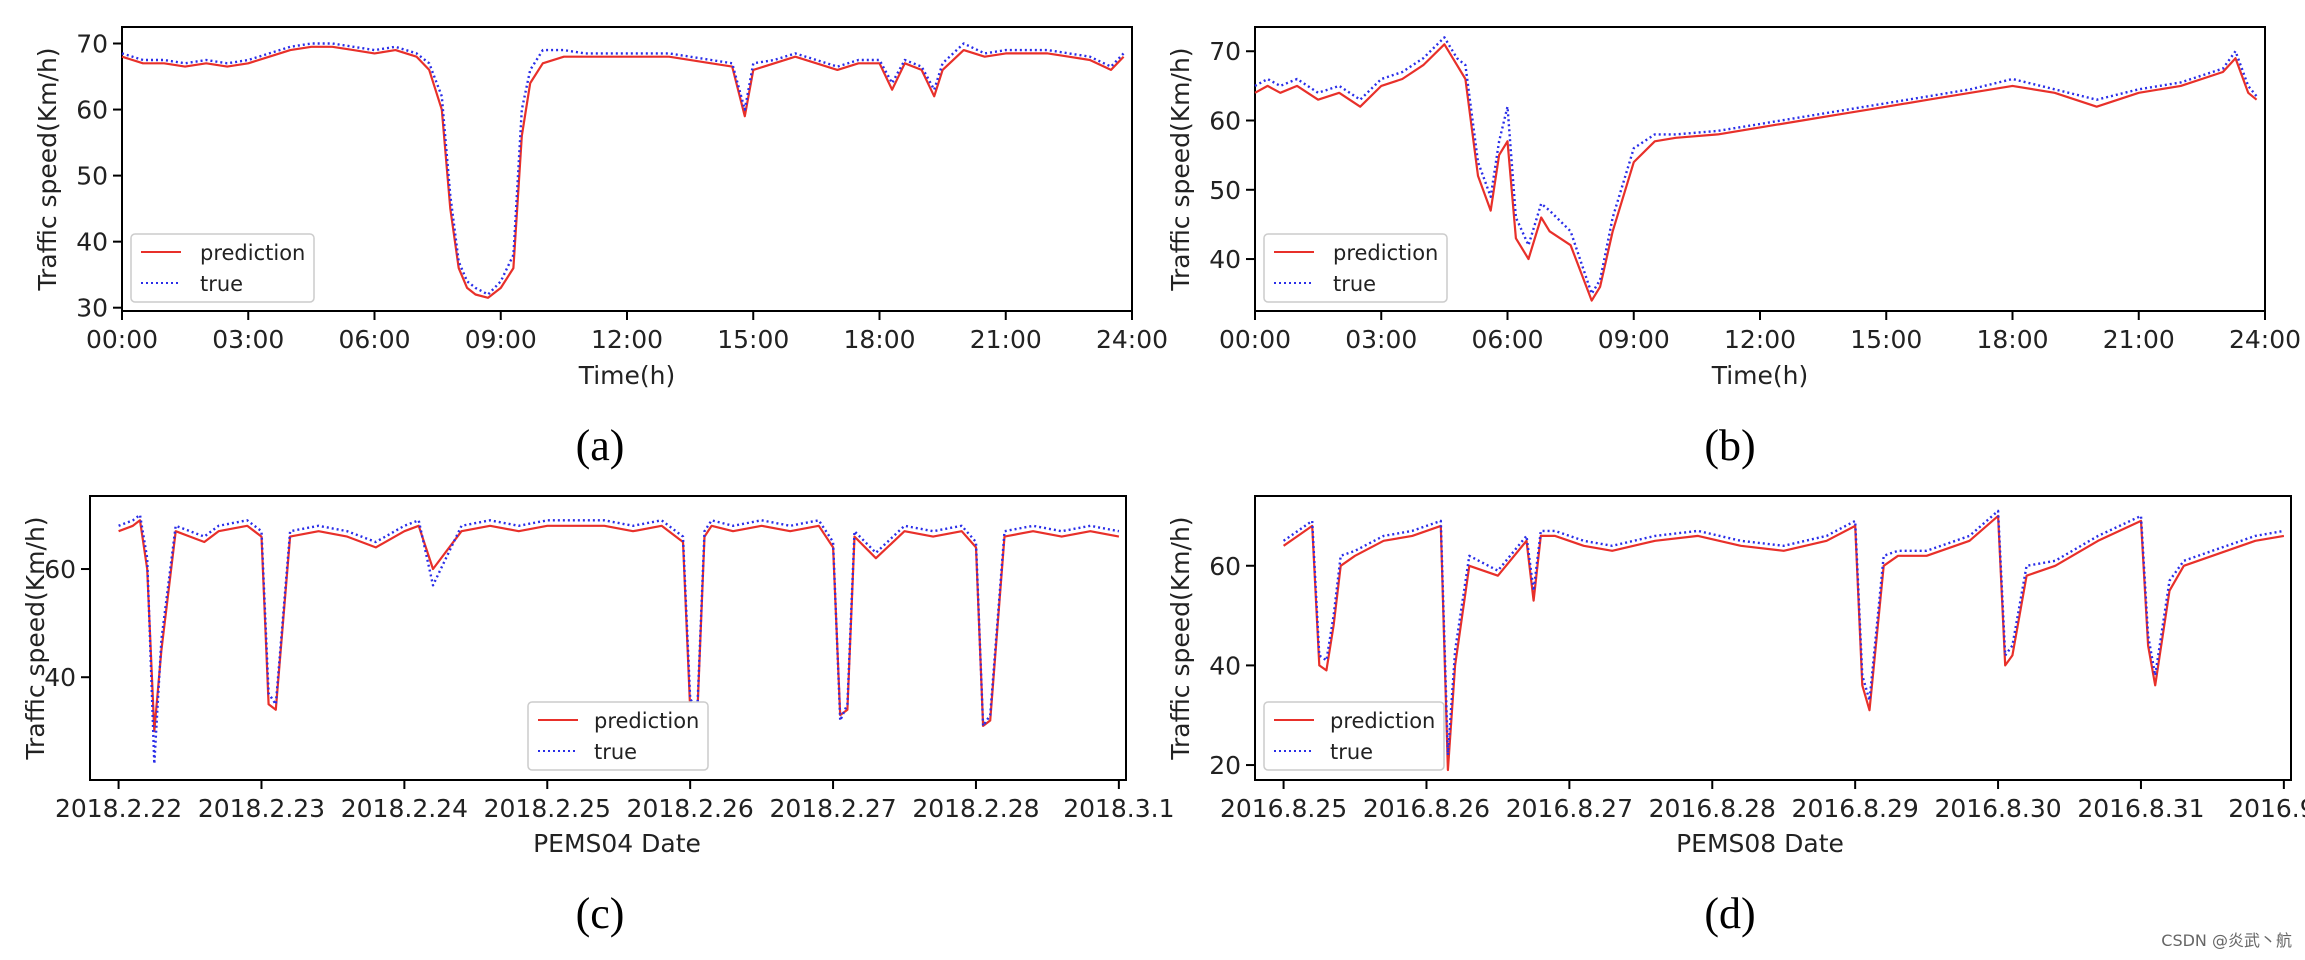 The width and height of the screenshot is (2305, 960). I want to click on x-tick-label-c-7: 2018.3.1, so click(1118, 808).